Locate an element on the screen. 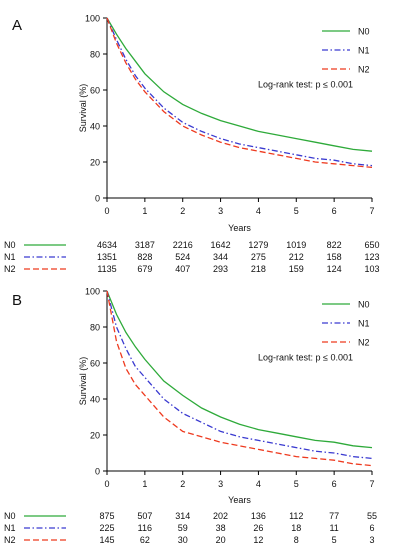  risk-count: 275 is located at coordinates (258, 257).